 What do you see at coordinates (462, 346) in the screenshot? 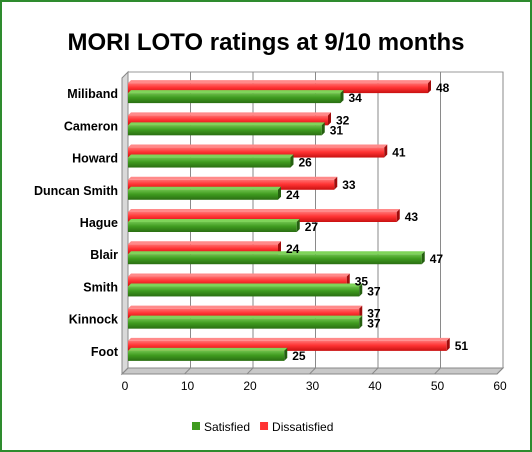
I see `data-label-dissatisfied: 51` at bounding box center [462, 346].